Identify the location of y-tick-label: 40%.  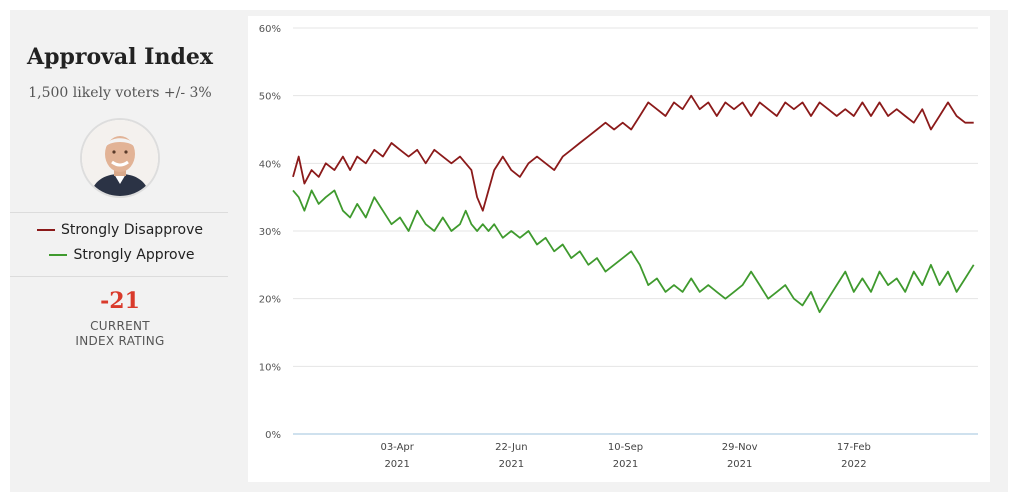
(270, 164).